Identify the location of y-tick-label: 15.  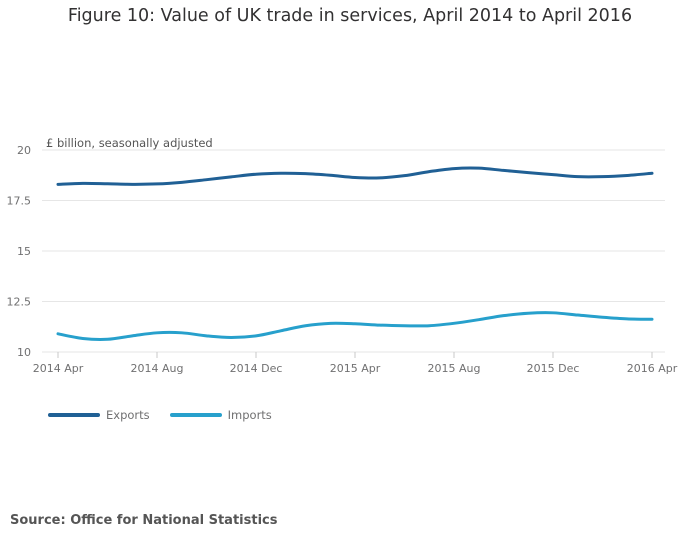
(24, 251).